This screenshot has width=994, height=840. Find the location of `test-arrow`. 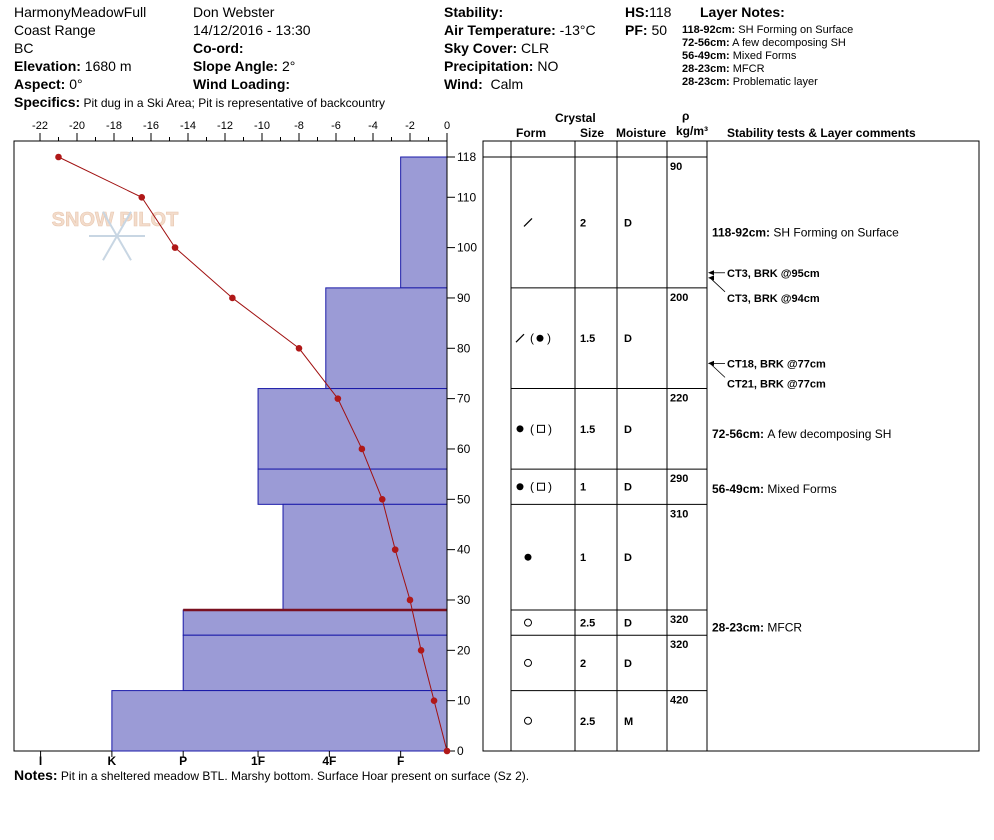

test-arrow is located at coordinates (717, 370).